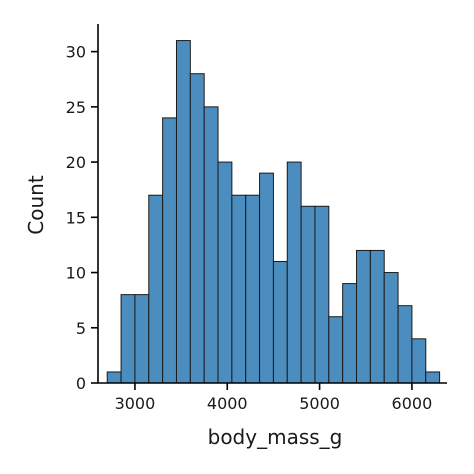 The width and height of the screenshot is (474, 474). I want to click on x-tick-label: 4000, so click(227, 403).